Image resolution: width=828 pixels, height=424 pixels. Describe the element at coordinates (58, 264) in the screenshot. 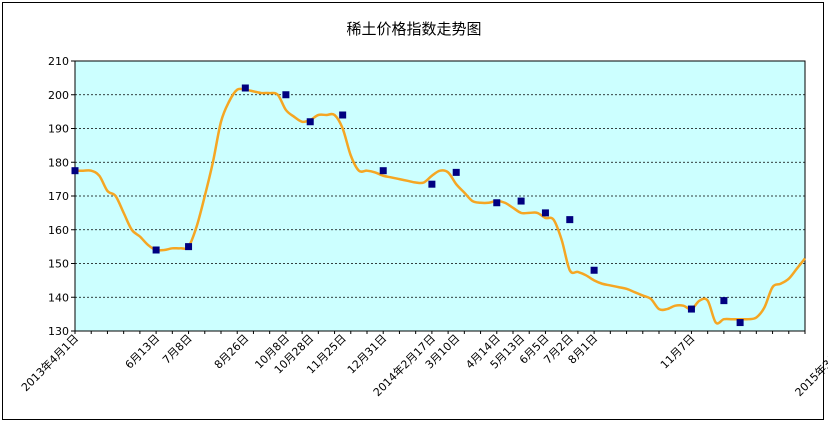

I see `y-tick-label: 150` at that location.